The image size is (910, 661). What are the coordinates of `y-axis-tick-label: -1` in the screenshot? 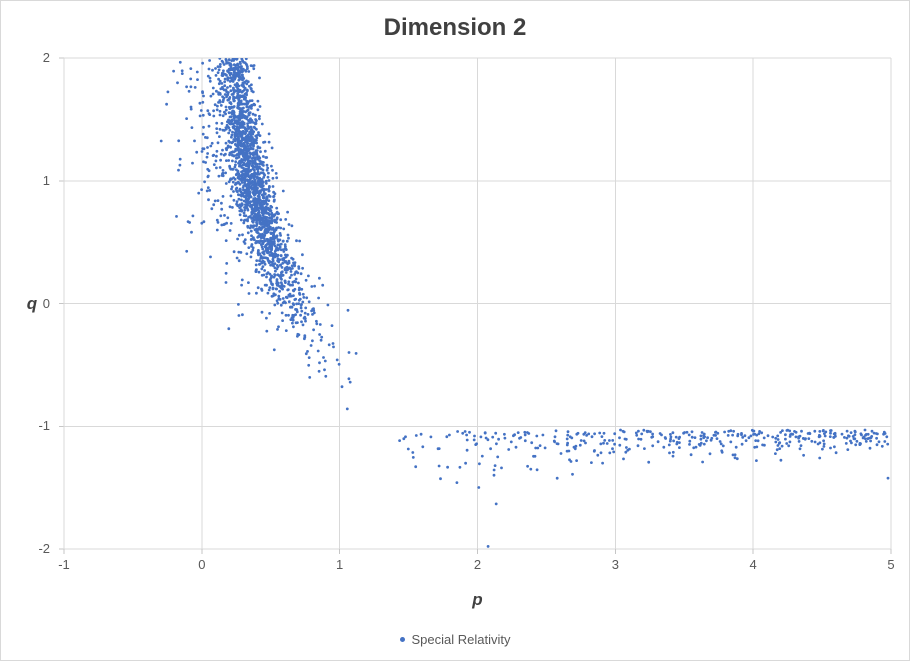 It's located at (44, 426).